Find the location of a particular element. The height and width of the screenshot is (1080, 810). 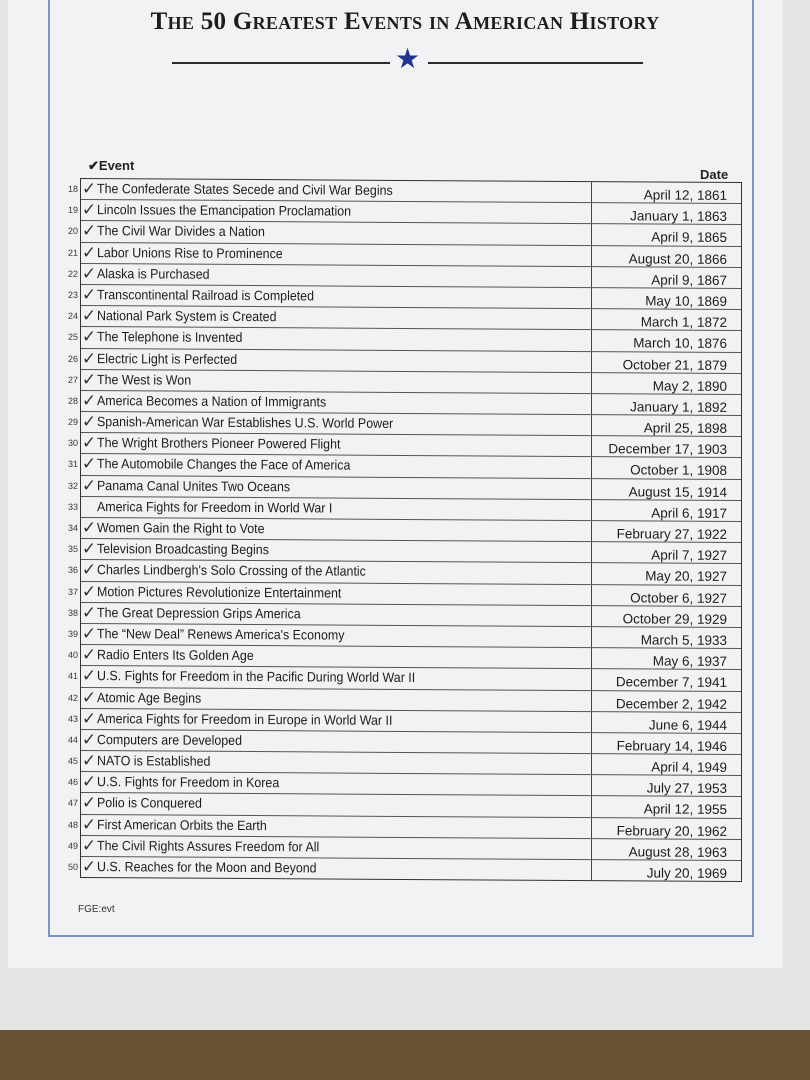

row-number: 25 is located at coordinates (72, 337).